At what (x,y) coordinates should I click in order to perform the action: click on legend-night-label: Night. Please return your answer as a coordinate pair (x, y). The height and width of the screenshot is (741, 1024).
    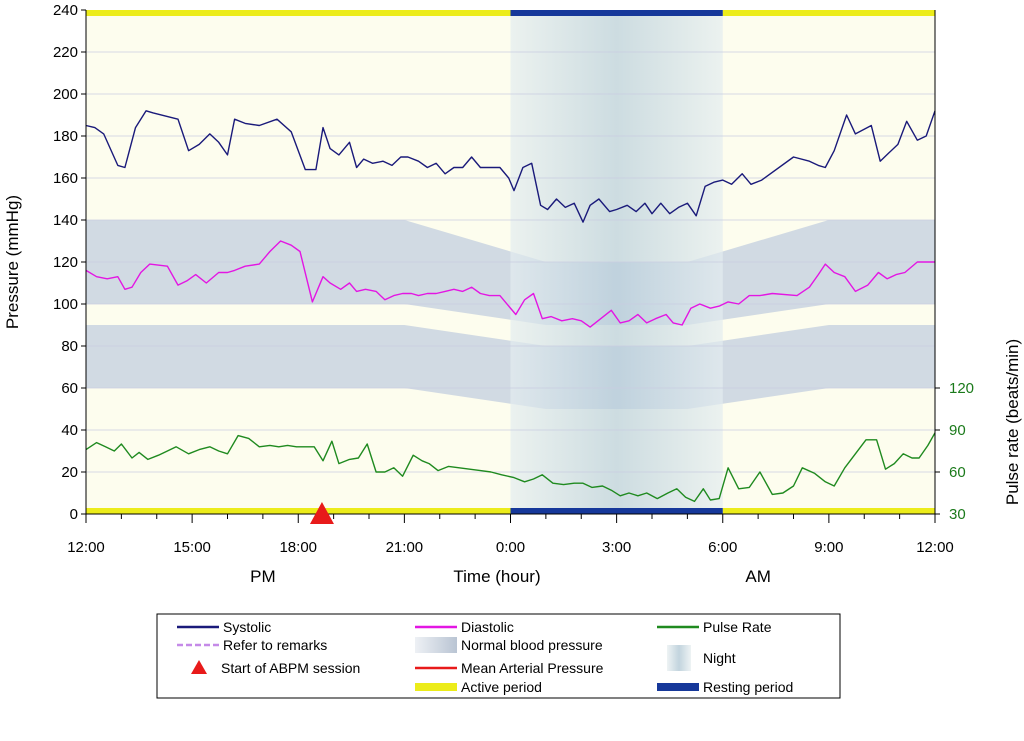
    Looking at the image, I should click on (719, 658).